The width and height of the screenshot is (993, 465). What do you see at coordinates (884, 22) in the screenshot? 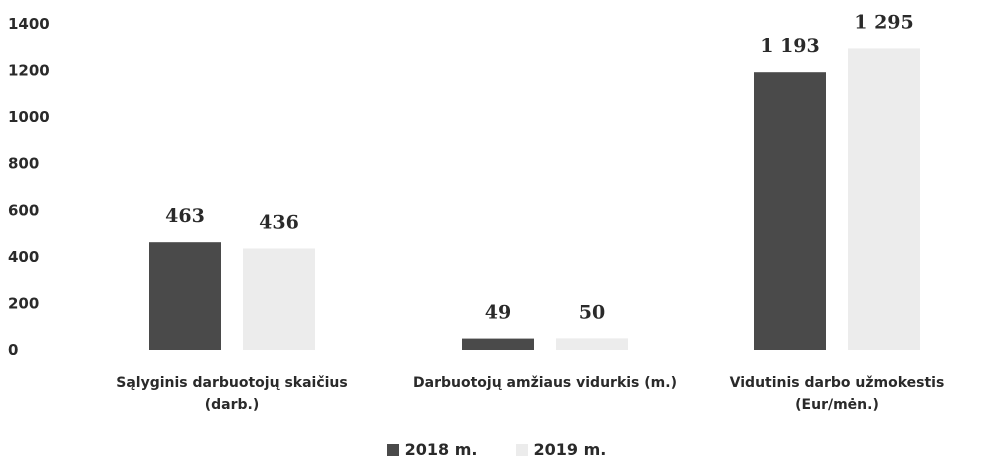
I see `data-label: 1 295` at bounding box center [884, 22].